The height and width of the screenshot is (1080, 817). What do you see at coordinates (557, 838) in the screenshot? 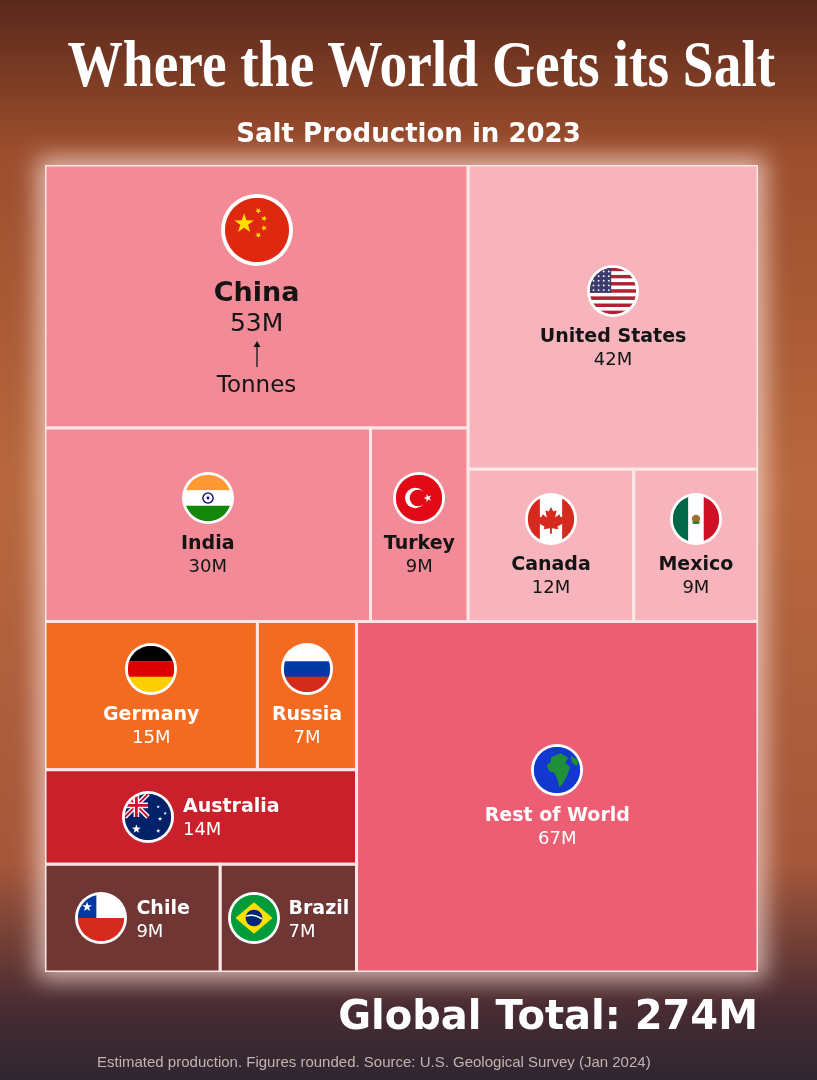
I see `data-label: 67M` at bounding box center [557, 838].